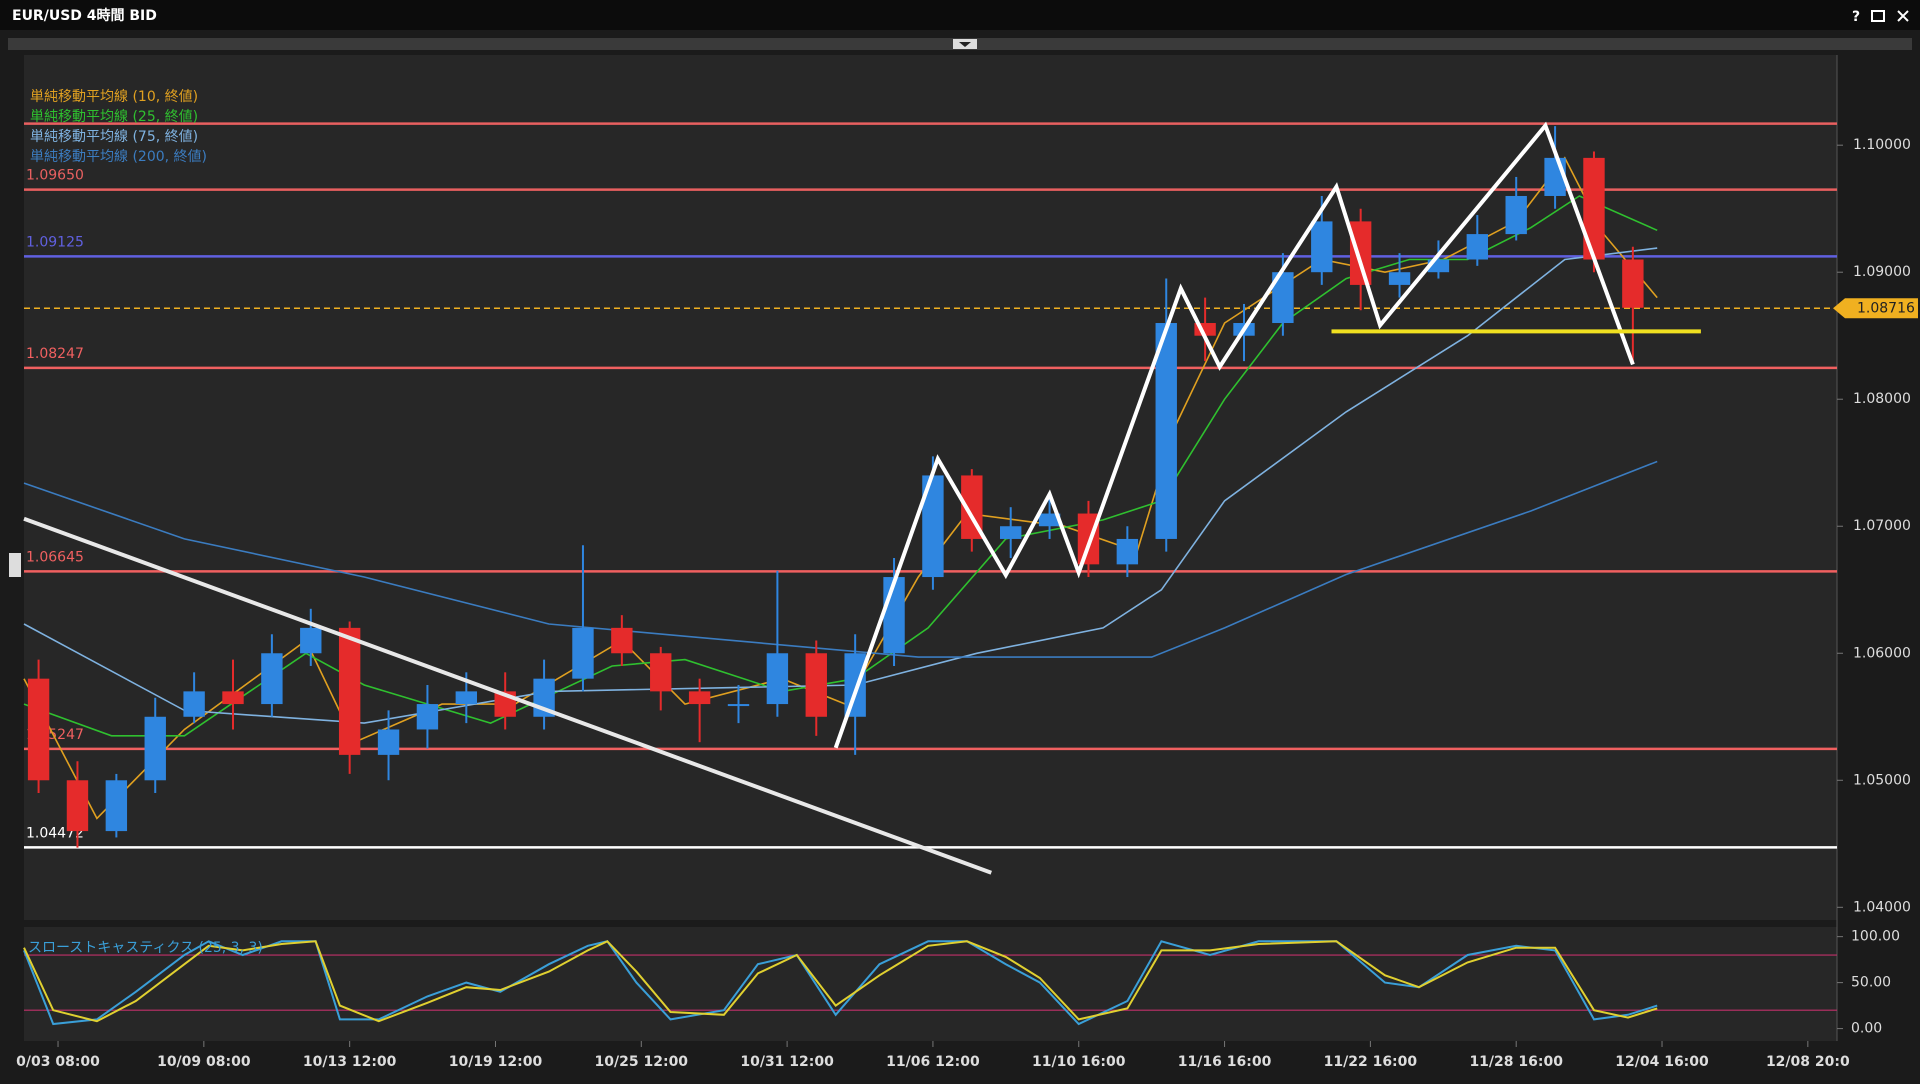  I want to click on y-tick-label: 1.08000, so click(1882, 399).